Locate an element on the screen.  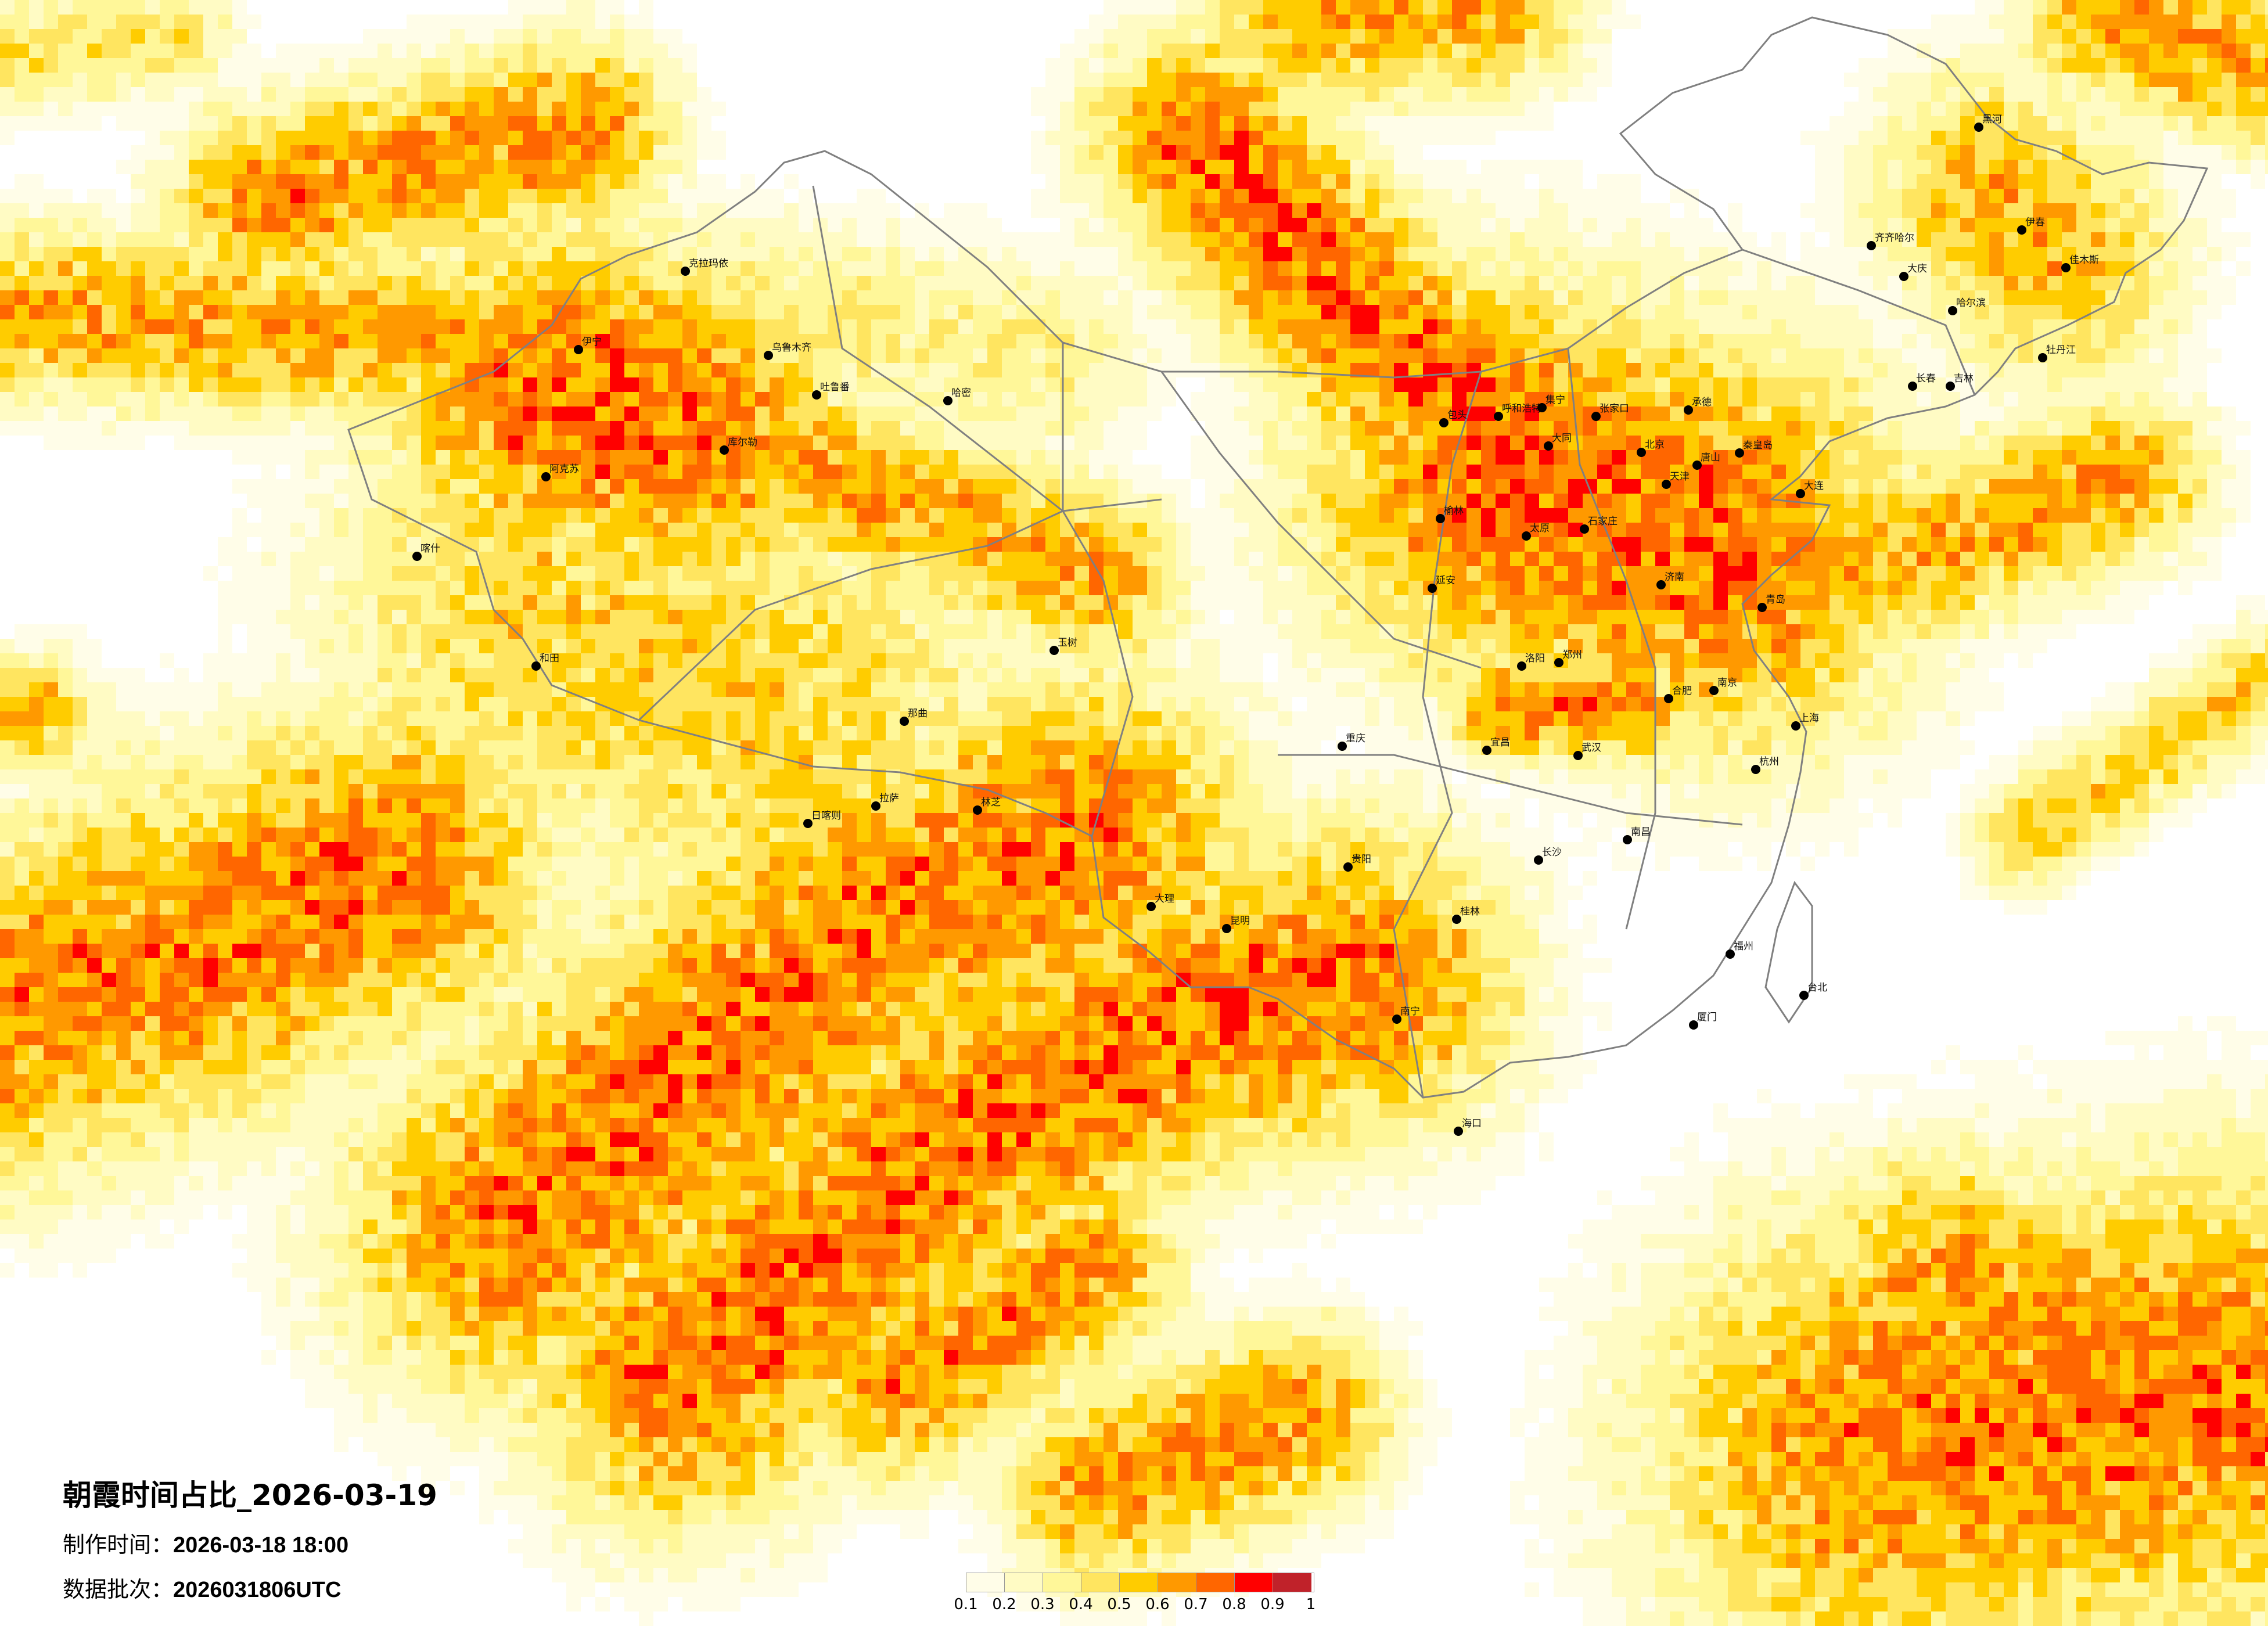
city-marker: 佳木斯 is located at coordinates (2080, 263).